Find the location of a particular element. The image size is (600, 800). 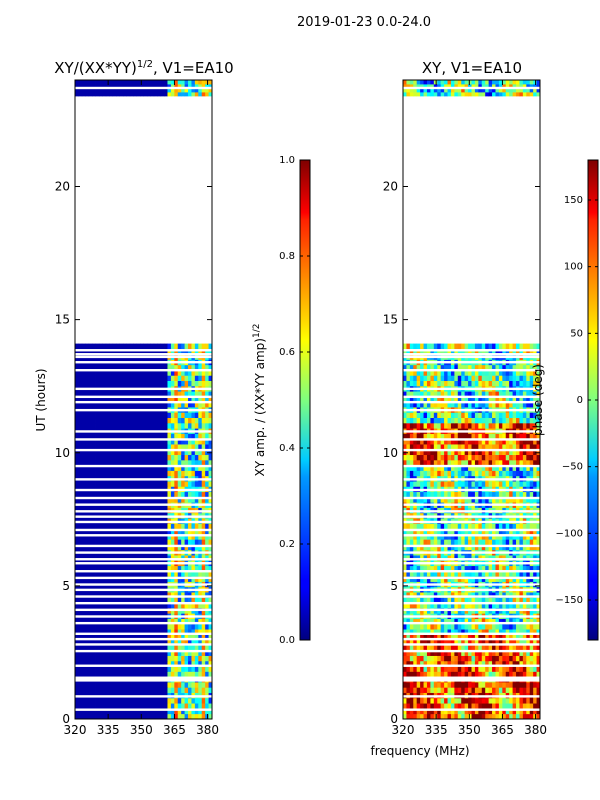

missing-data-gap is located at coordinates (143, 552).